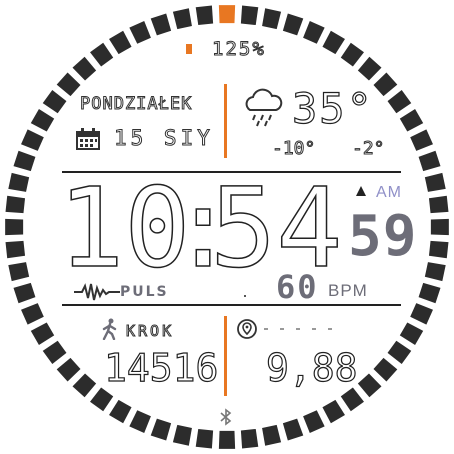 The height and width of the screenshot is (454, 454). Describe the element at coordinates (124, 228) in the screenshot. I see `time-hours: 10` at that location.